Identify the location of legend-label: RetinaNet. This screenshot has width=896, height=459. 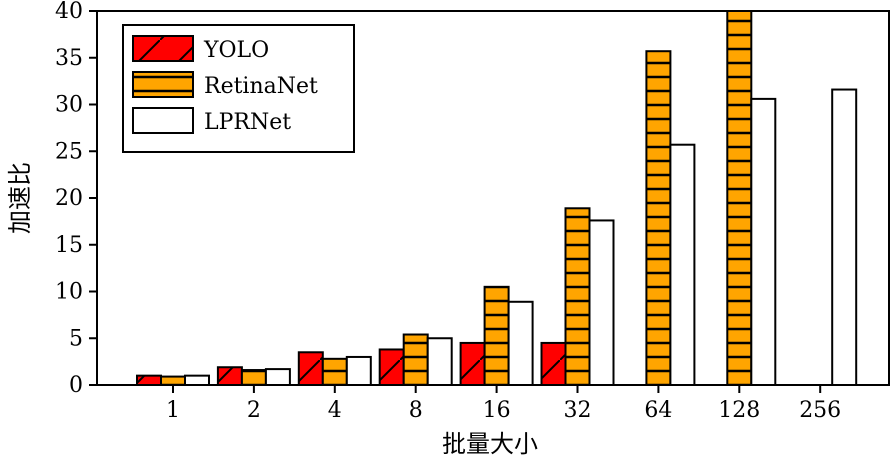
(261, 86).